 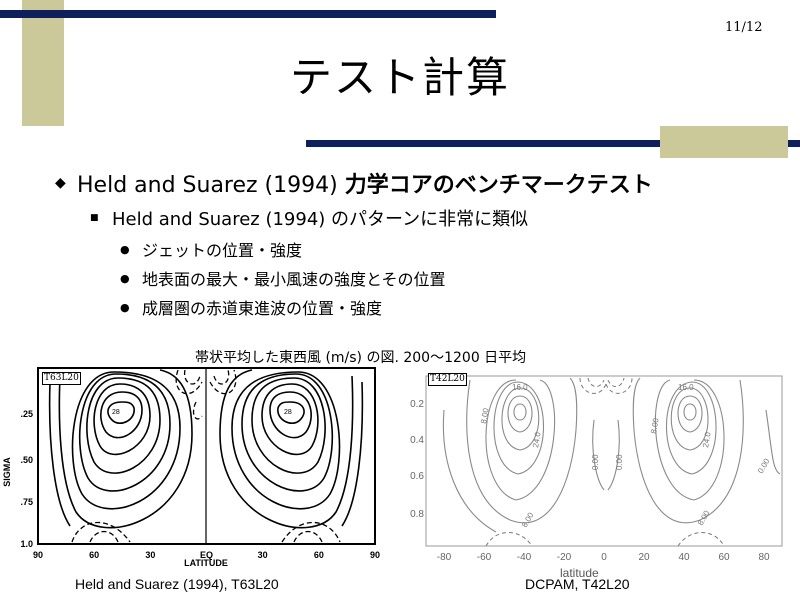 I want to click on contour-label: 28, so click(x=116, y=412).